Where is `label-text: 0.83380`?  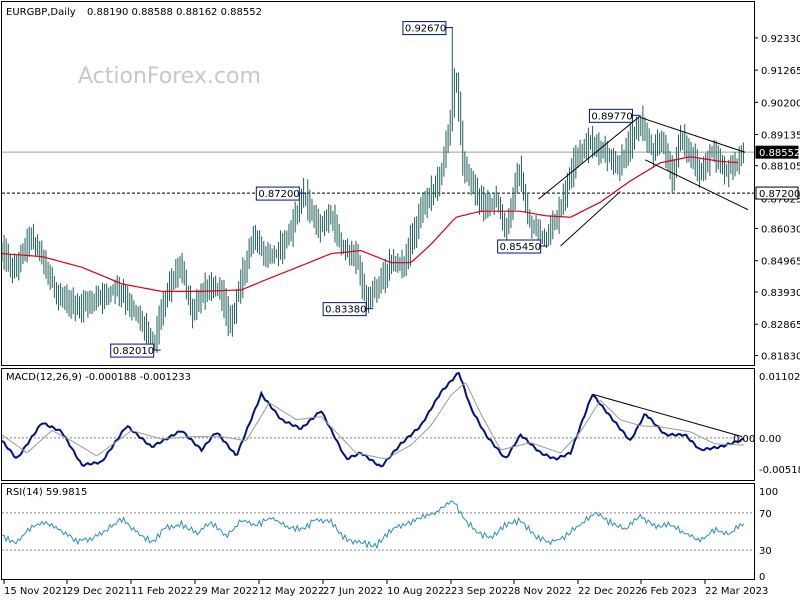 label-text: 0.83380 is located at coordinates (345, 310).